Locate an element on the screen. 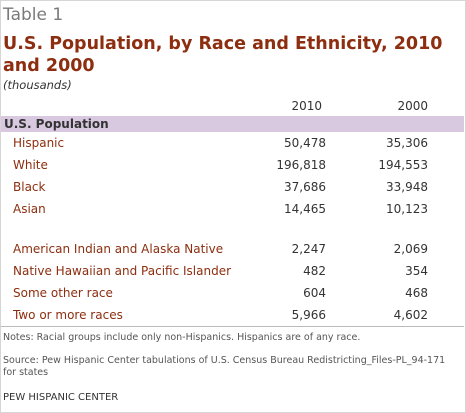  table-label: Table 1 is located at coordinates (33, 15).